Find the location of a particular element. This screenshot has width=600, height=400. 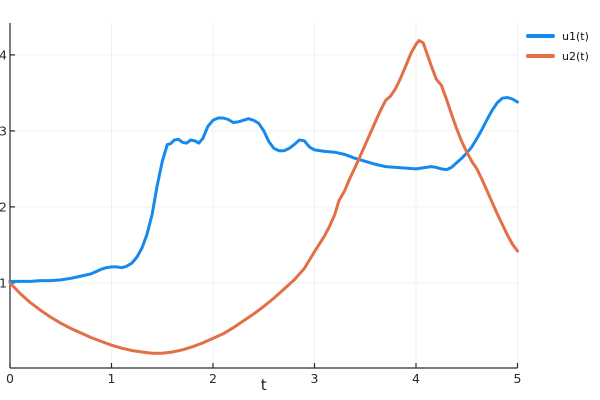

x-tick-label: 3 is located at coordinates (315, 378).